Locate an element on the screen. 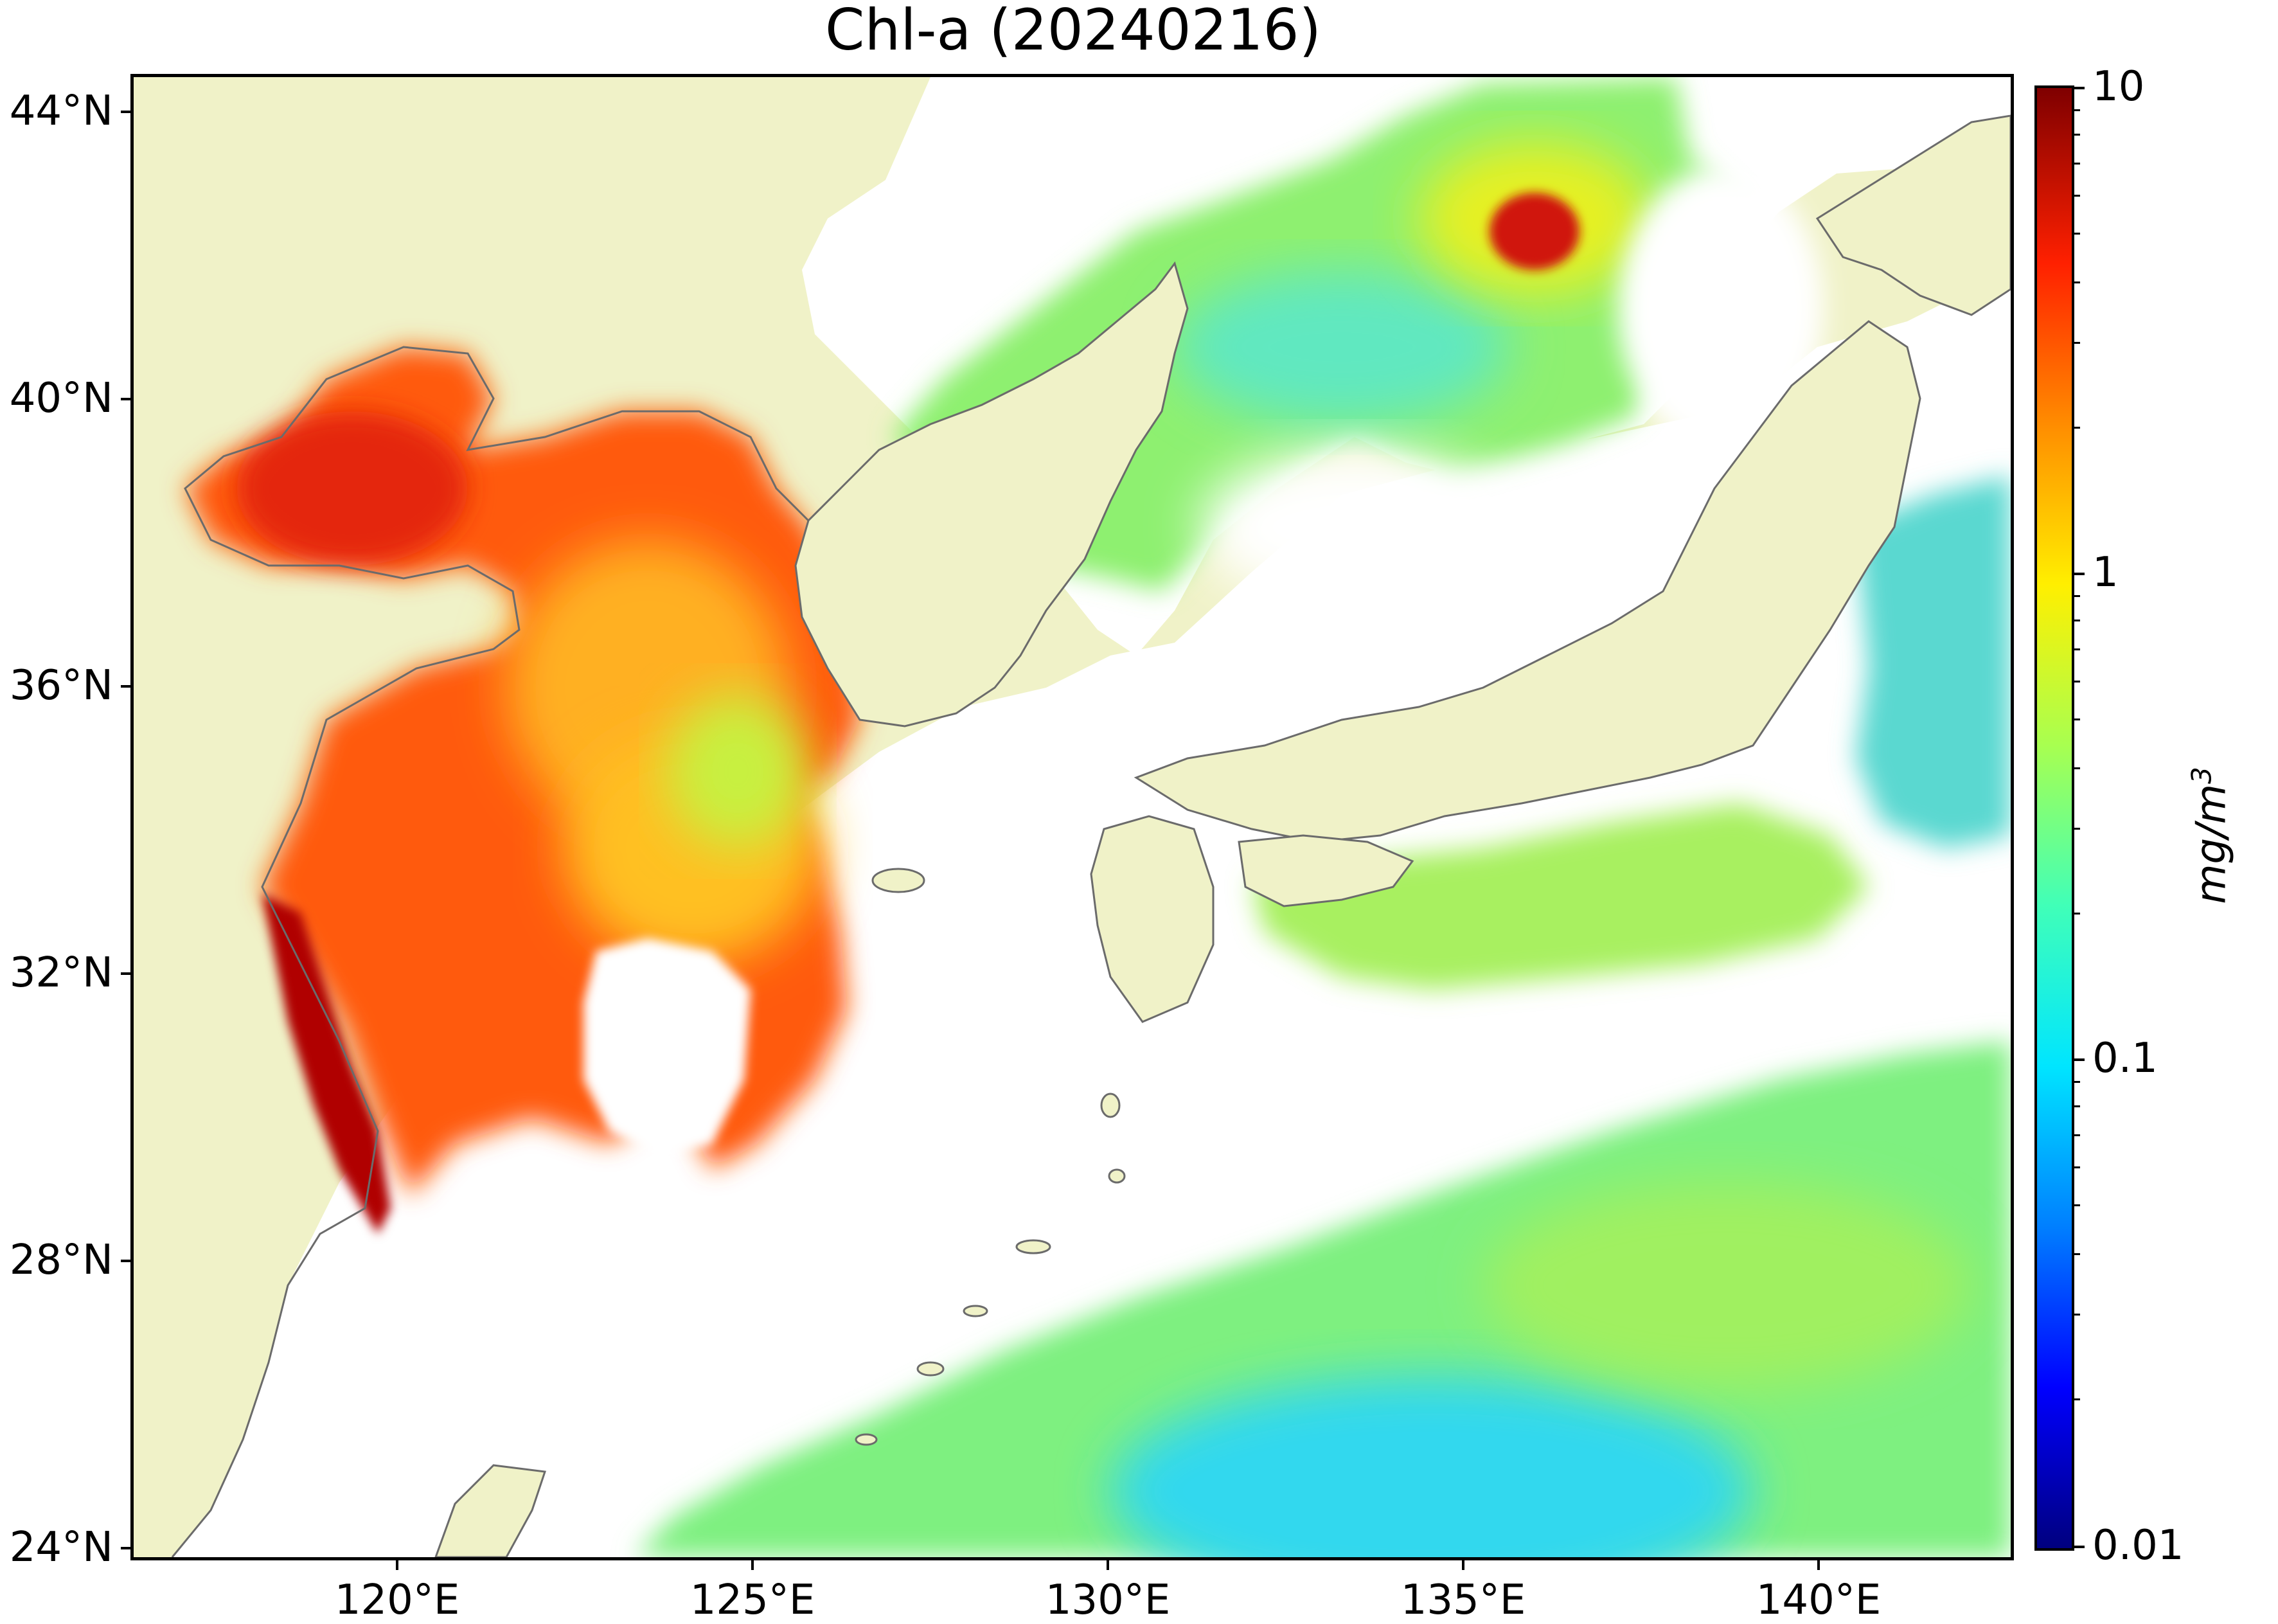 Image resolution: width=2278 pixels, height=1624 pixels. bohai-core is located at coordinates (352, 488).